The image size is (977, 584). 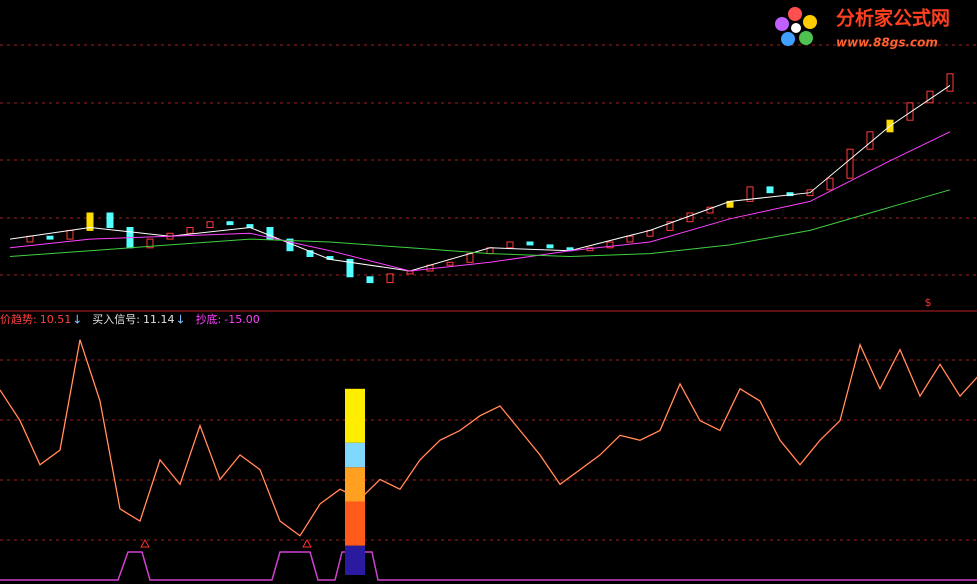 I want to click on signal-marker: $, so click(x=928, y=302).